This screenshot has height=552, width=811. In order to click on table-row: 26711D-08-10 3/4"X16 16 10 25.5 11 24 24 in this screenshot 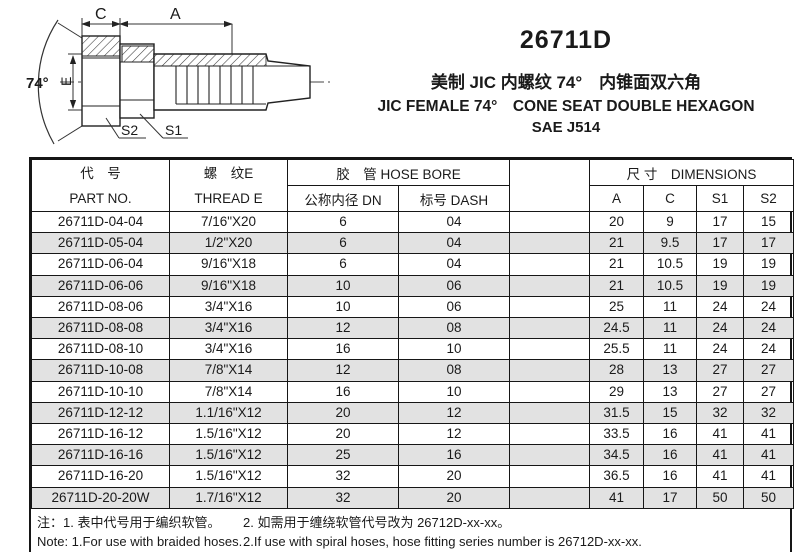, I will do `click(413, 349)`.